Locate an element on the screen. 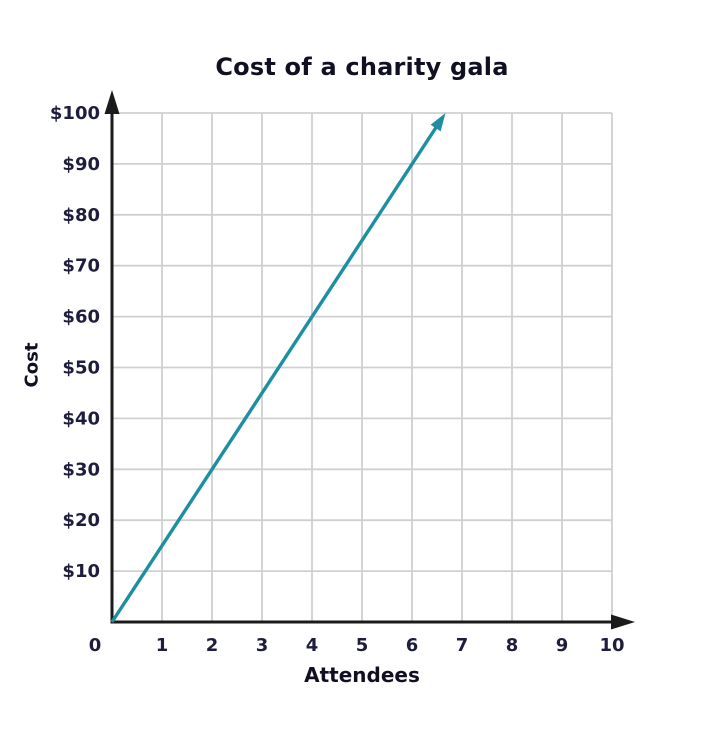 Image resolution: width=706 pixels, height=754 pixels. x-tick-label: 8 is located at coordinates (512, 645).